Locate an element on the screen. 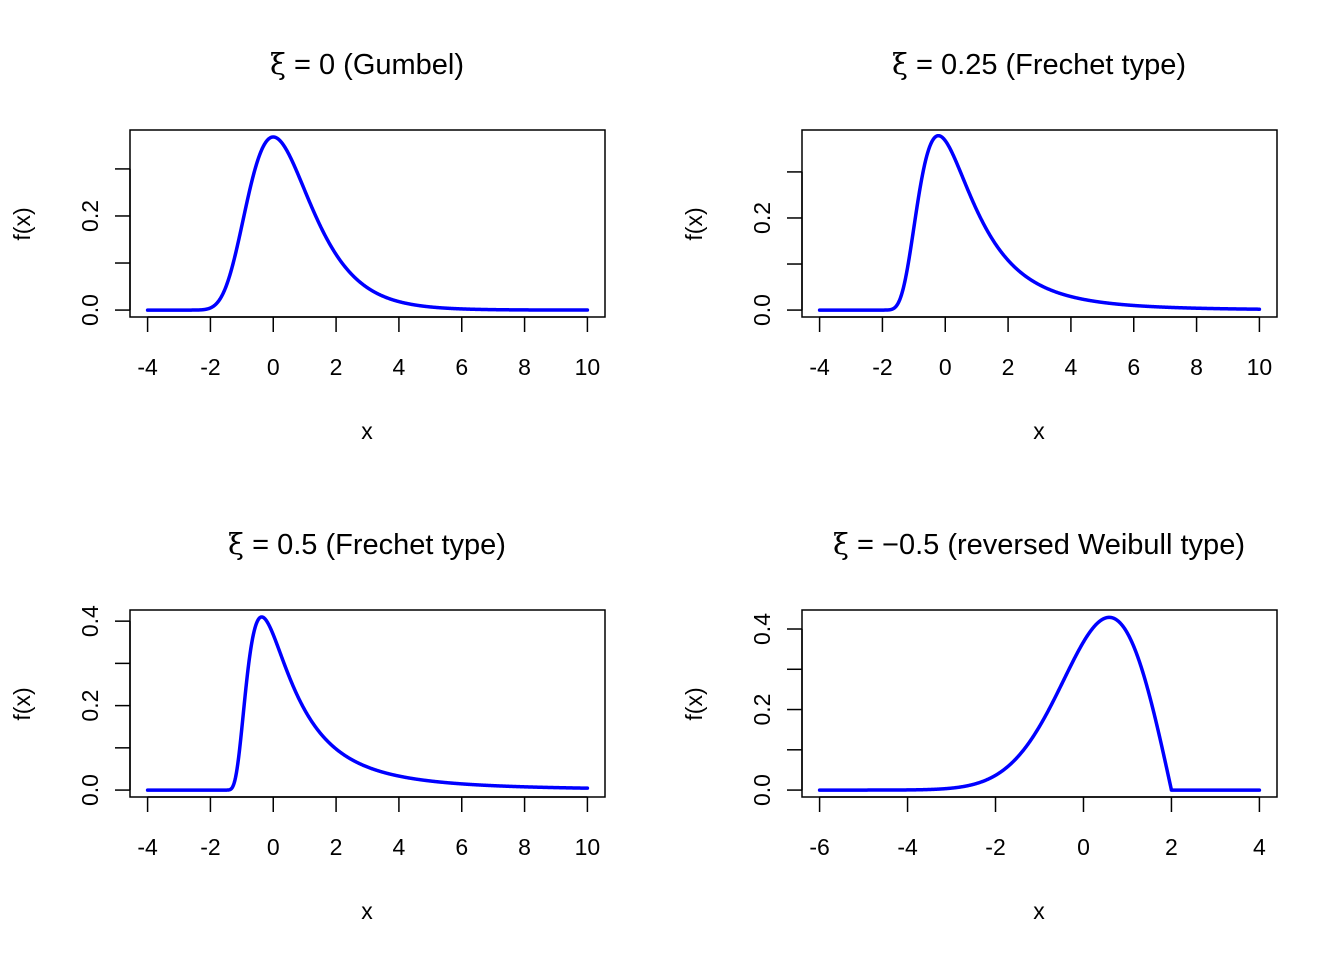 The height and width of the screenshot is (960, 1344). panel-title: ξ = 0.25 (Frechet type) is located at coordinates (1039, 64).